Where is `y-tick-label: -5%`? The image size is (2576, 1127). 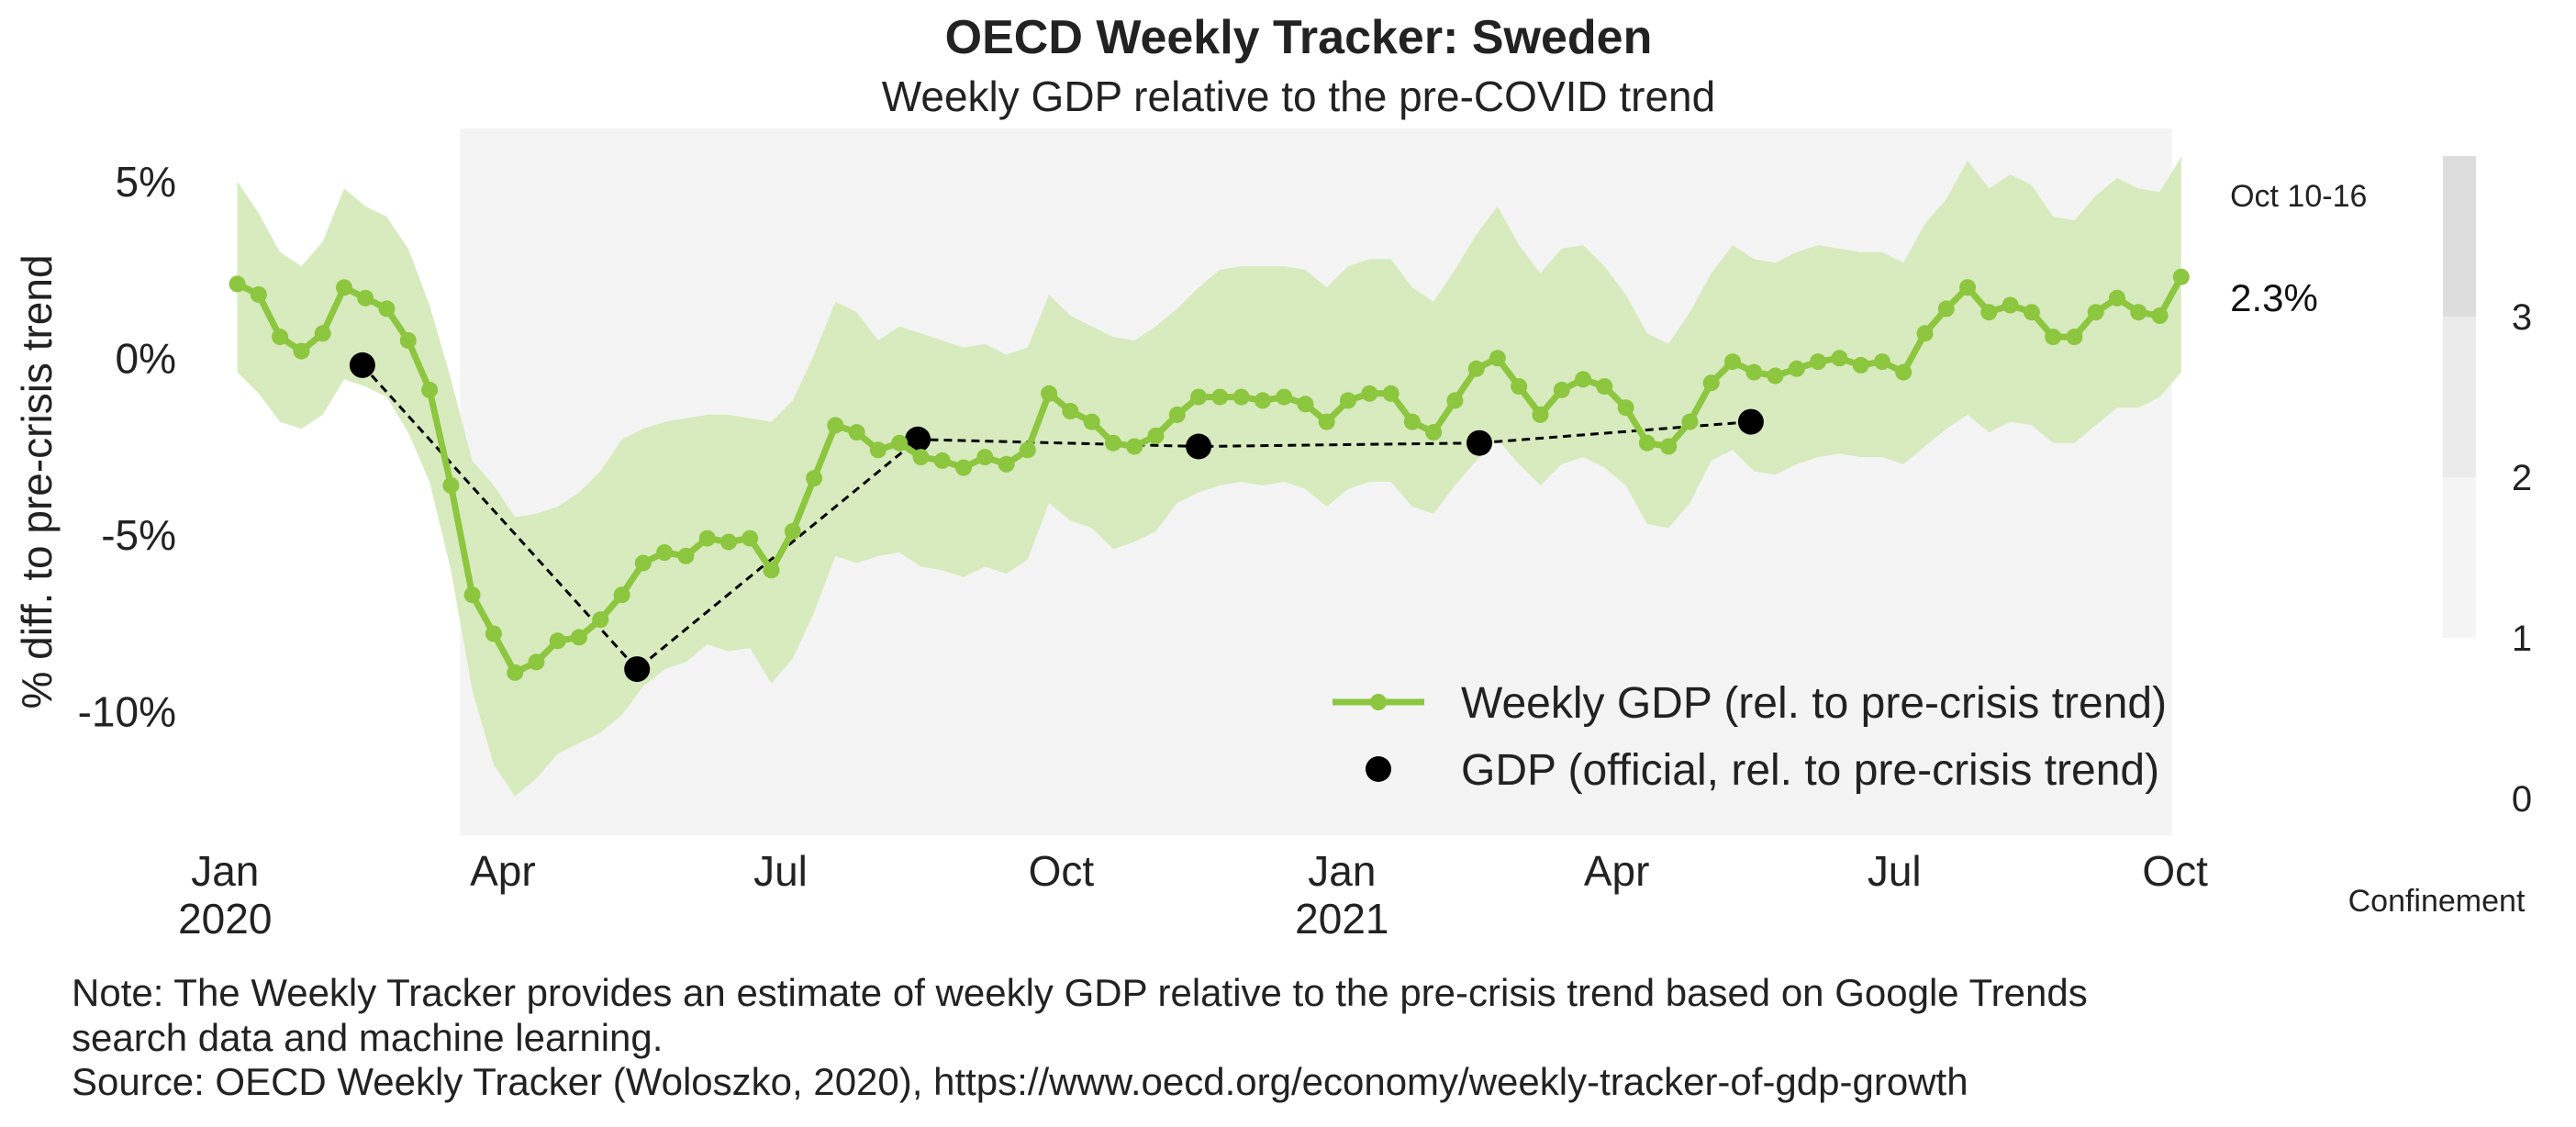 y-tick-label: -5% is located at coordinates (138, 535).